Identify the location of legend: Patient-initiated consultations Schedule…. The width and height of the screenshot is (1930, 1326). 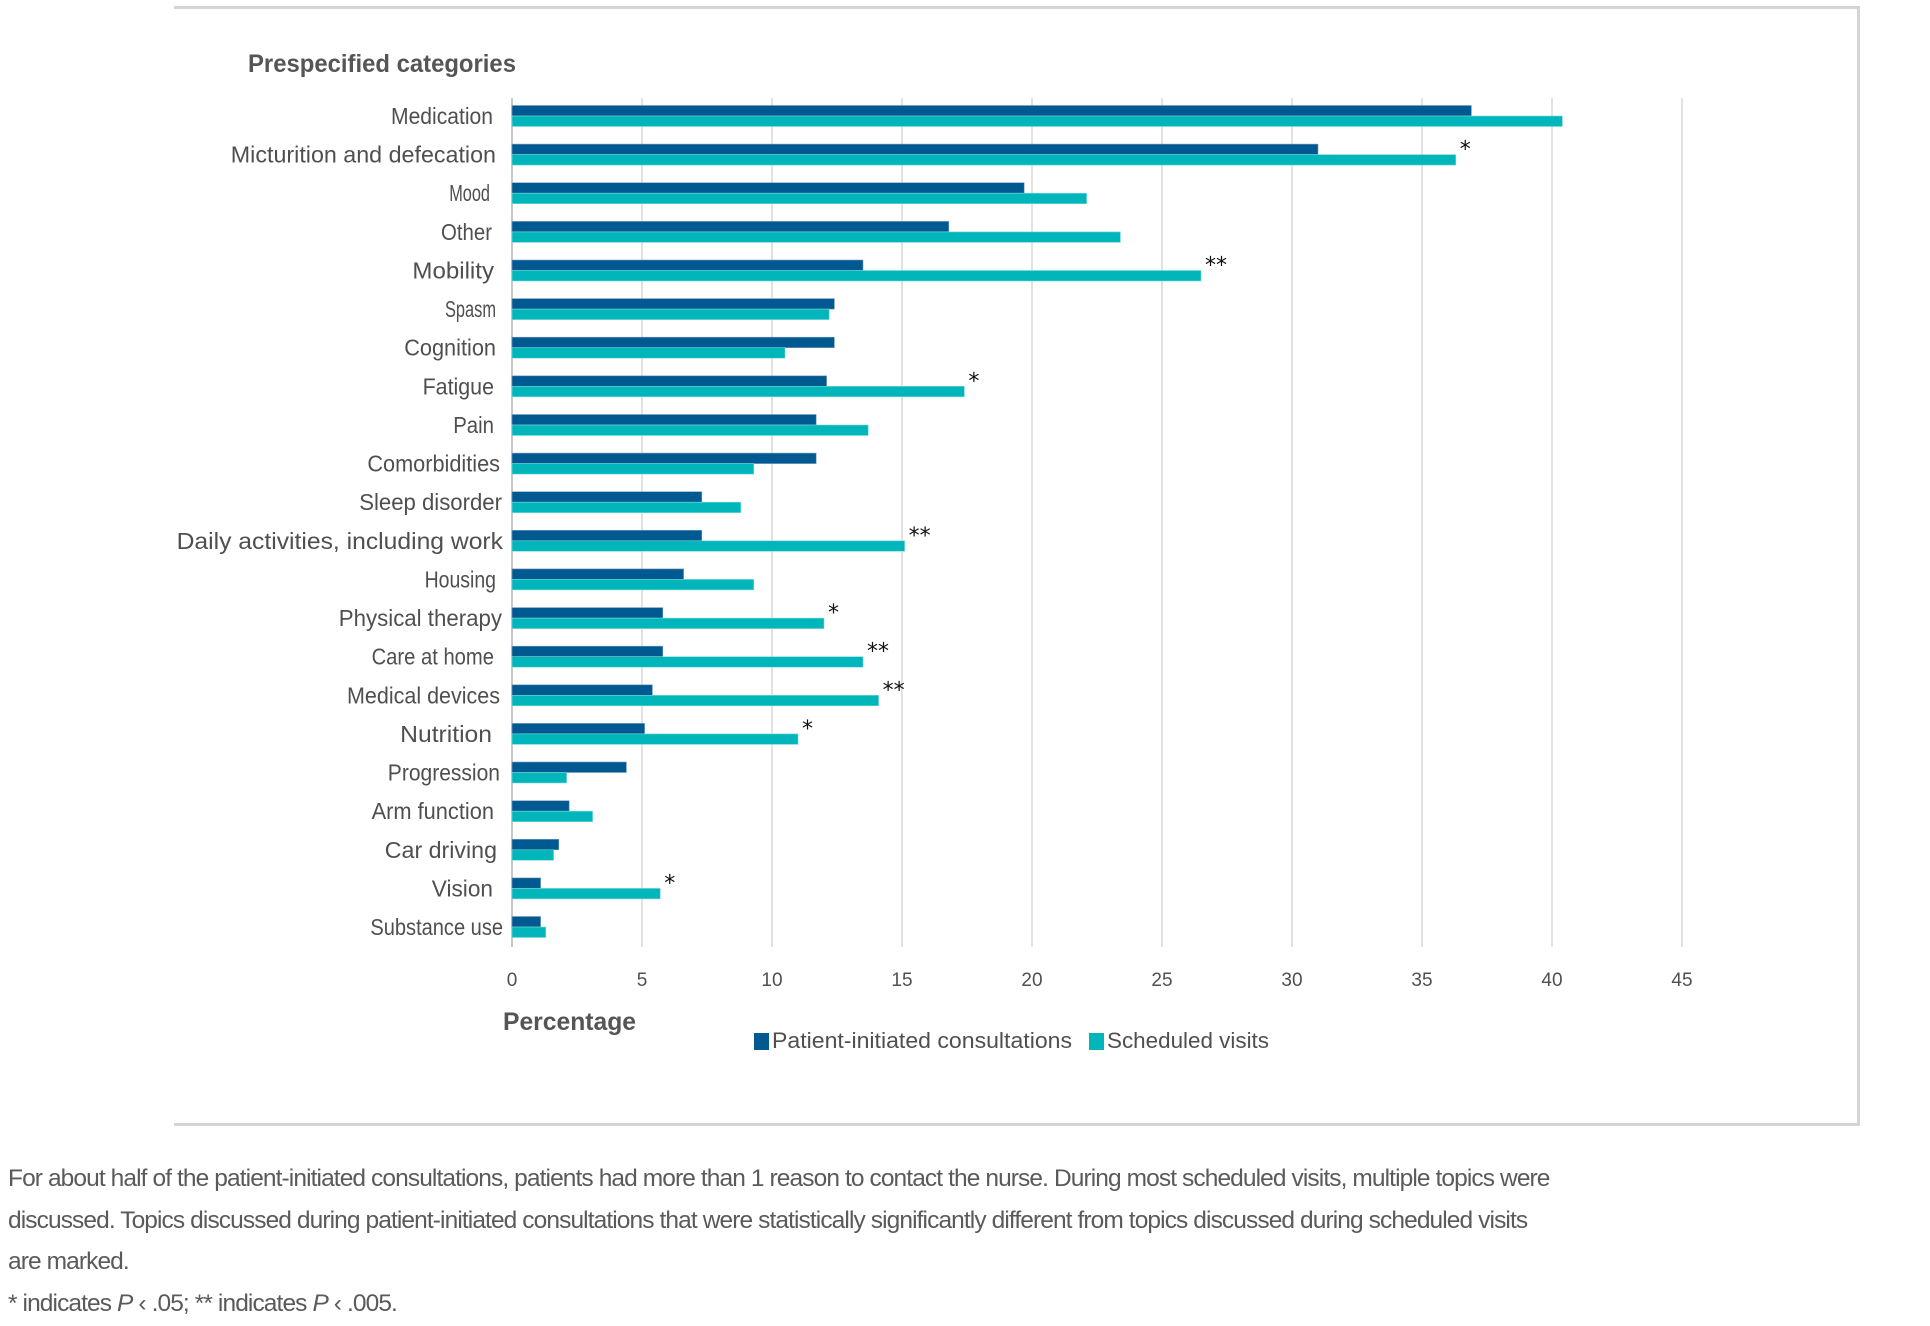
(1011, 1040).